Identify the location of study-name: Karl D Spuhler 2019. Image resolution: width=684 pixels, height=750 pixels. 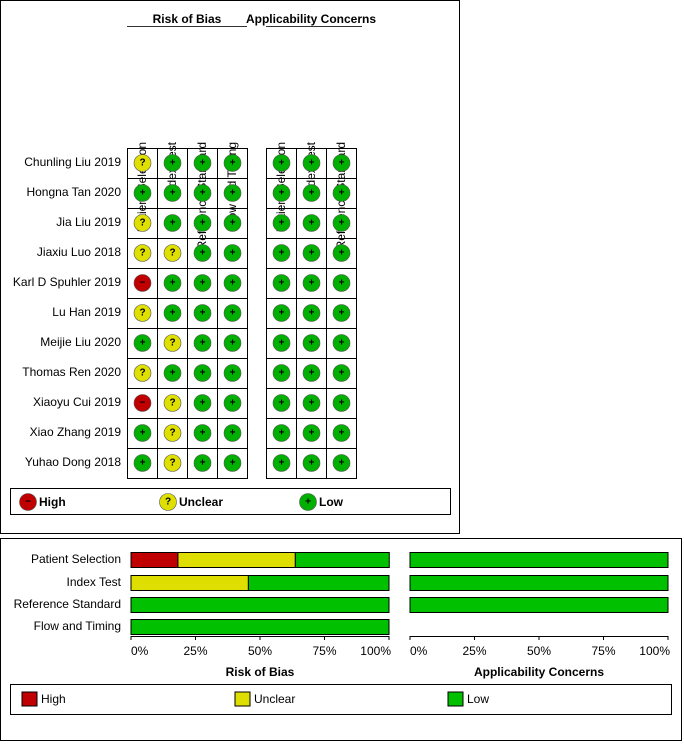
(67, 282).